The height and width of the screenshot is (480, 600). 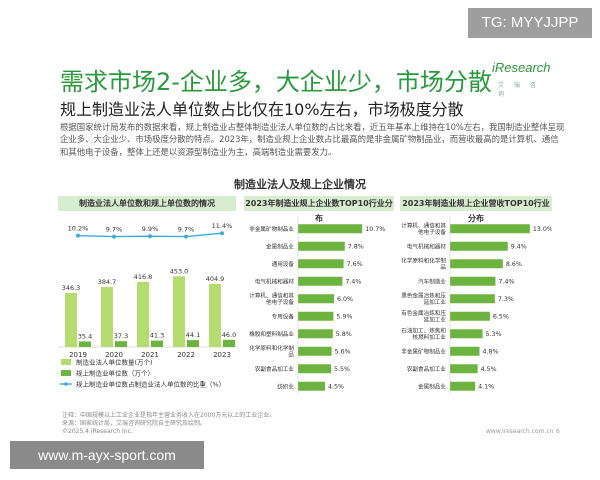 I want to click on hbar-value-label: 6.0%, so click(x=345, y=299).